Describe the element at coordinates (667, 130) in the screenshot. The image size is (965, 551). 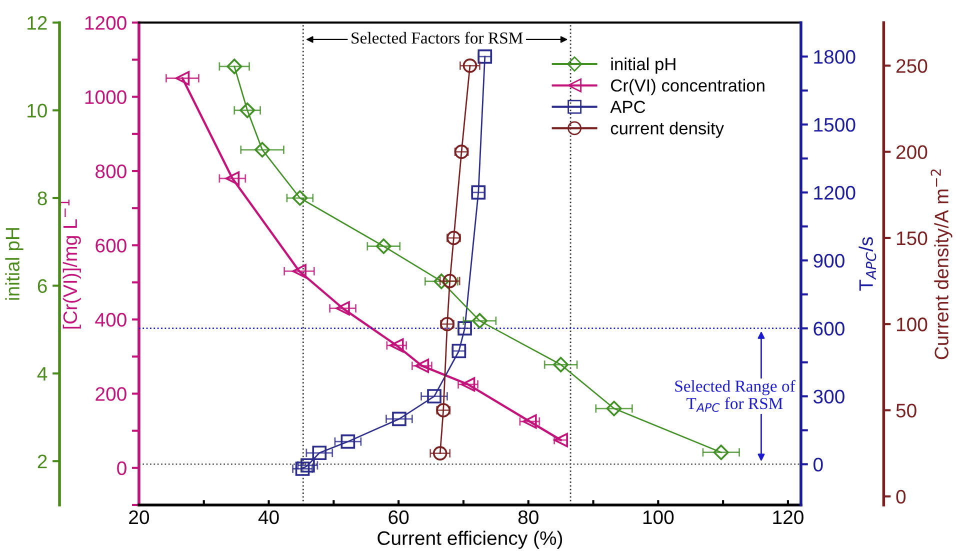
I see `legend-label: current density` at that location.